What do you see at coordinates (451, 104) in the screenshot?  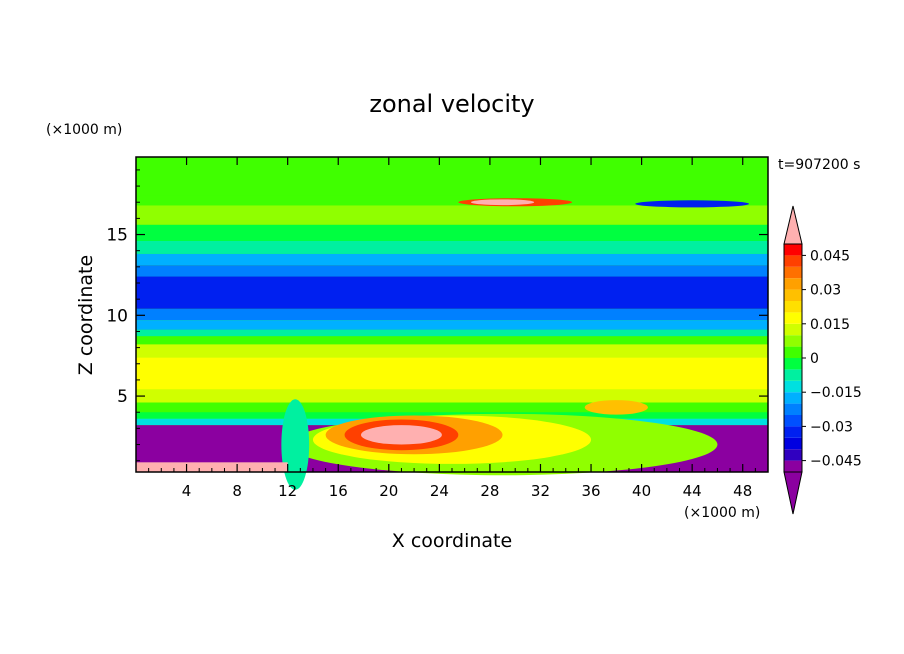 I see `chart-title: zonal velocity` at bounding box center [451, 104].